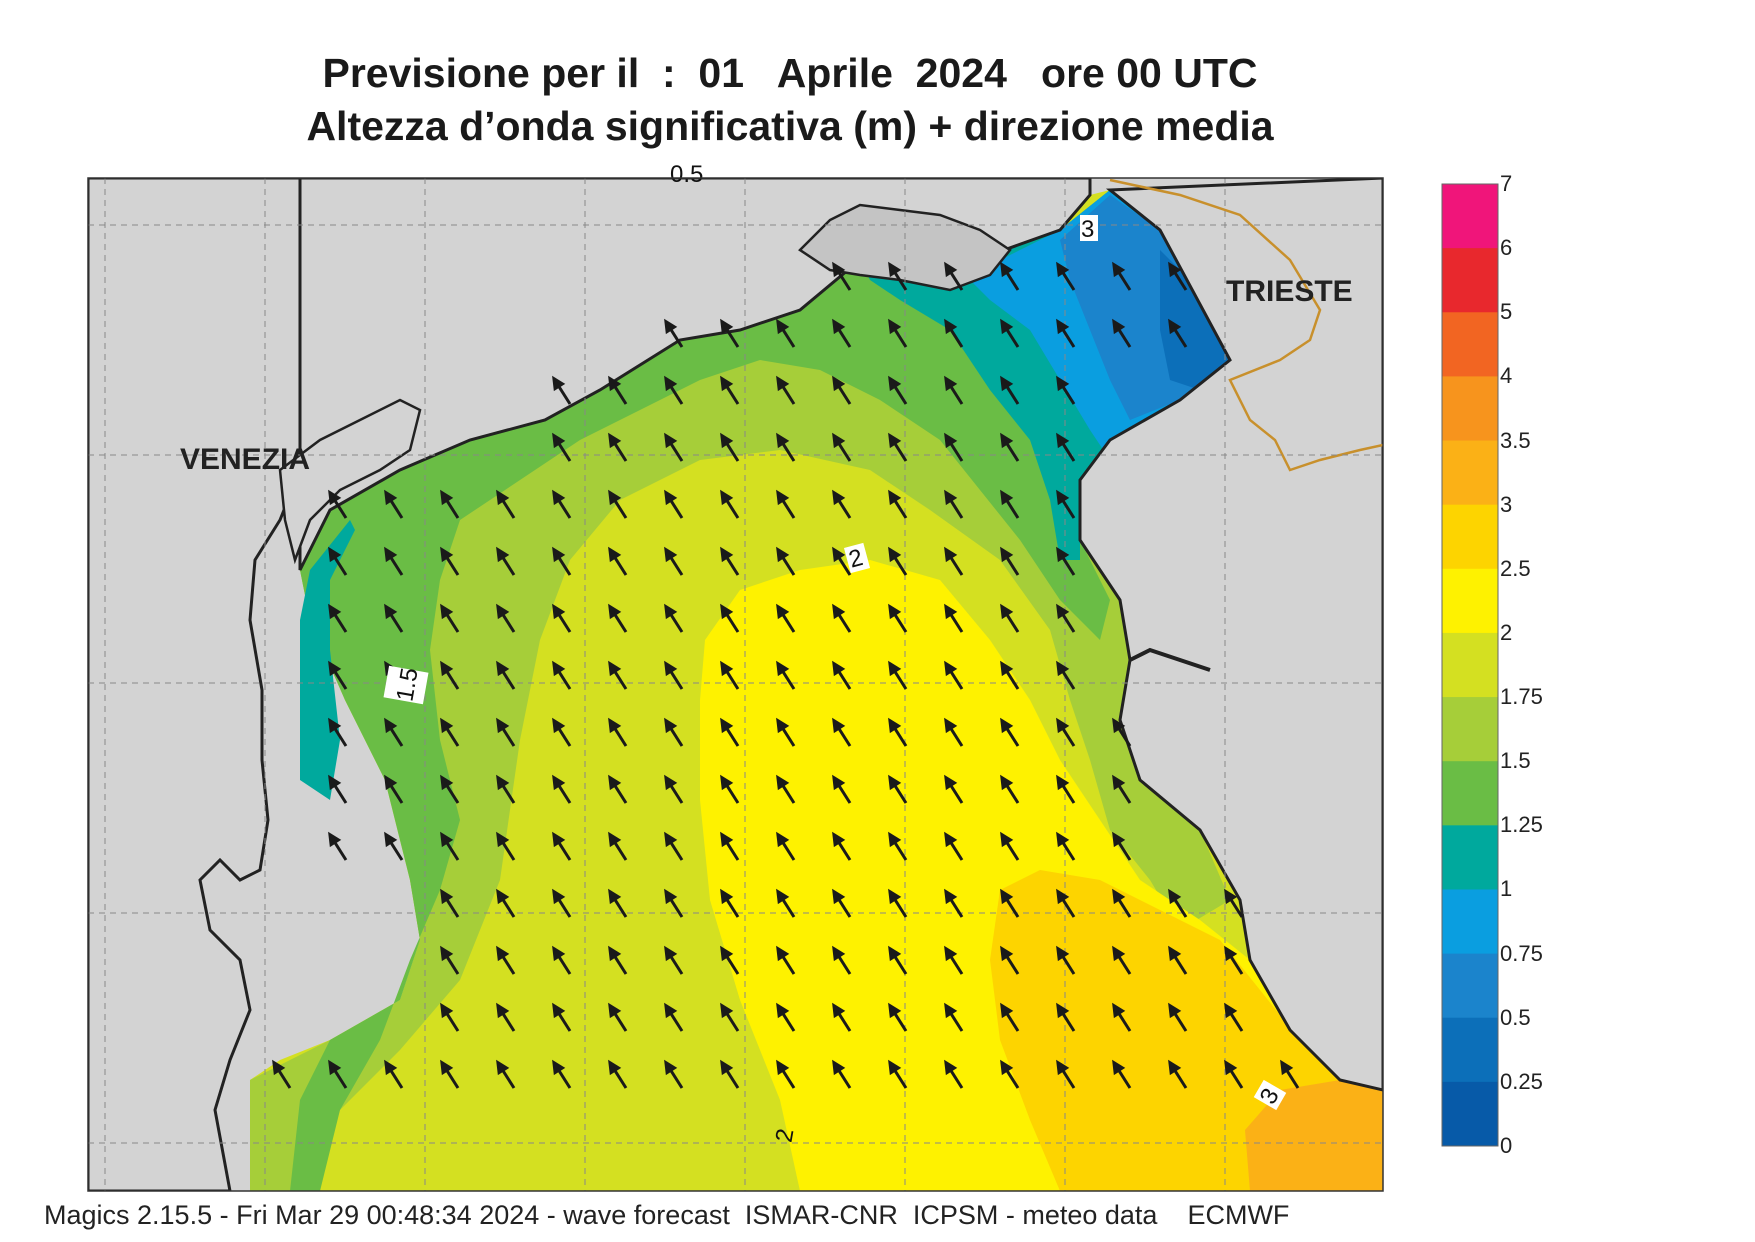  I want to click on contour-label-south: 2, so click(785, 1136).